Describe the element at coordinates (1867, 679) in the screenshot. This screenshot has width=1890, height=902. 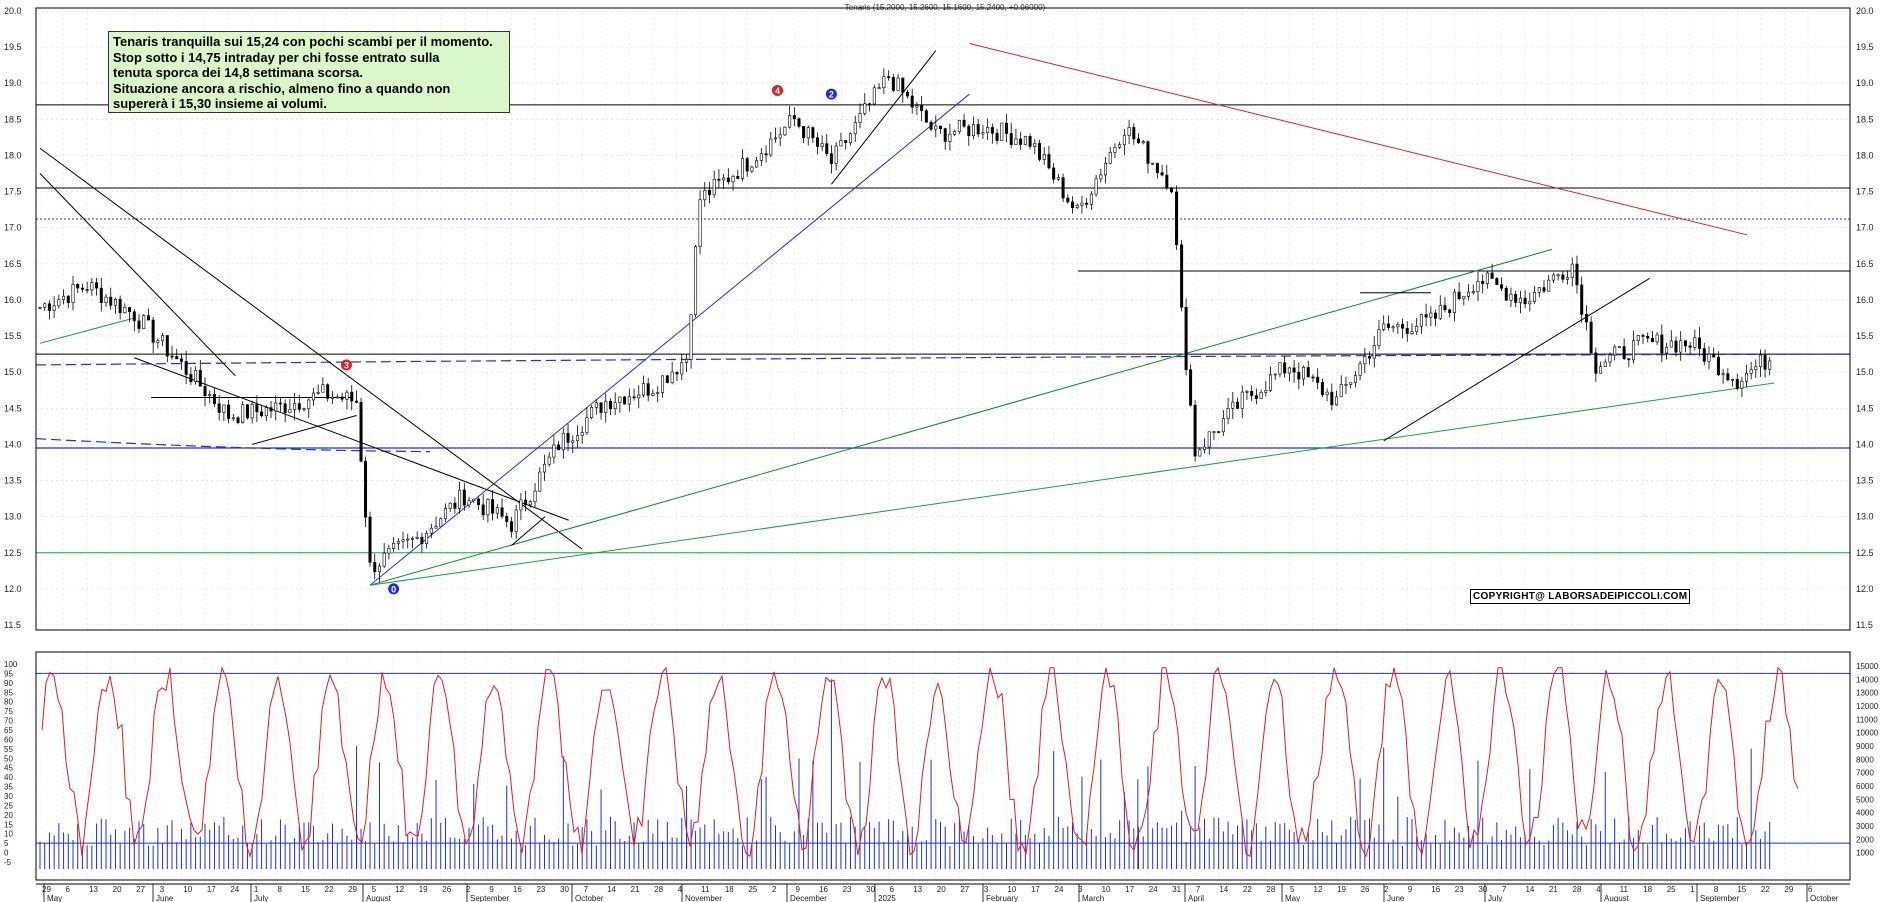
I see `volume-tick-label: 14000` at that location.